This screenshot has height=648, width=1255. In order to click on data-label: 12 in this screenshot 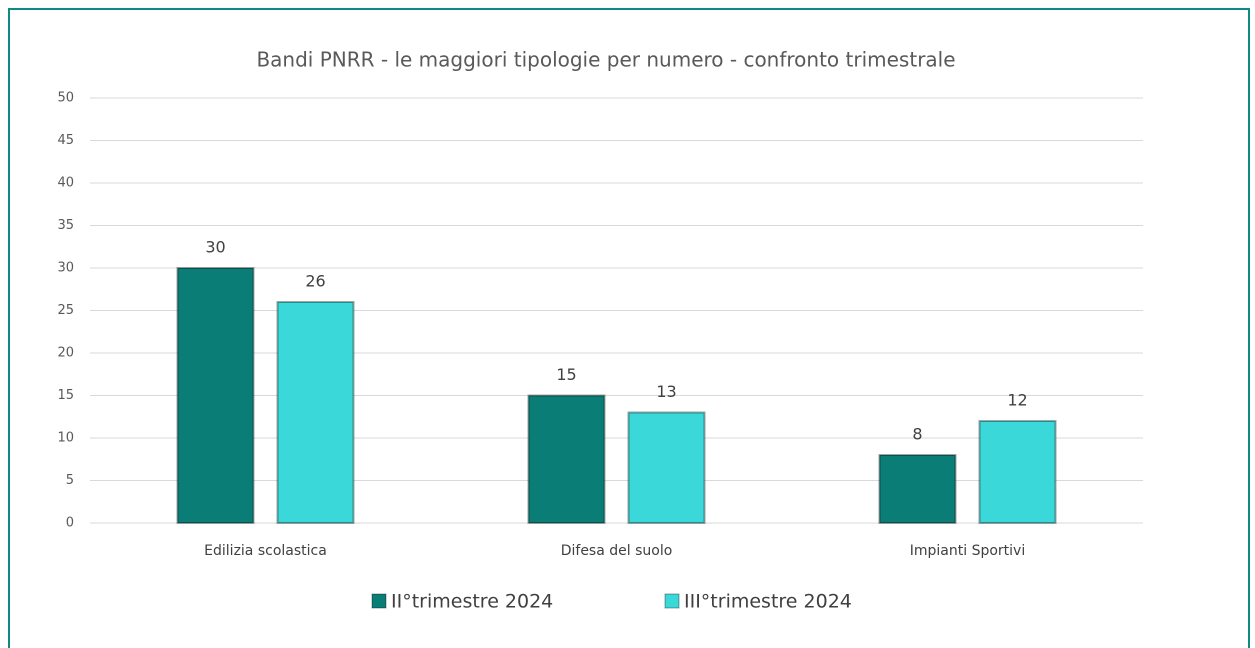, I will do `click(1017, 400)`.